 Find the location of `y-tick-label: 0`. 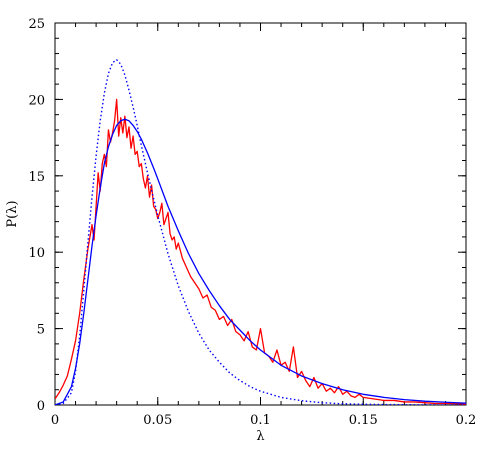

y-tick-label: 0 is located at coordinates (41, 406).